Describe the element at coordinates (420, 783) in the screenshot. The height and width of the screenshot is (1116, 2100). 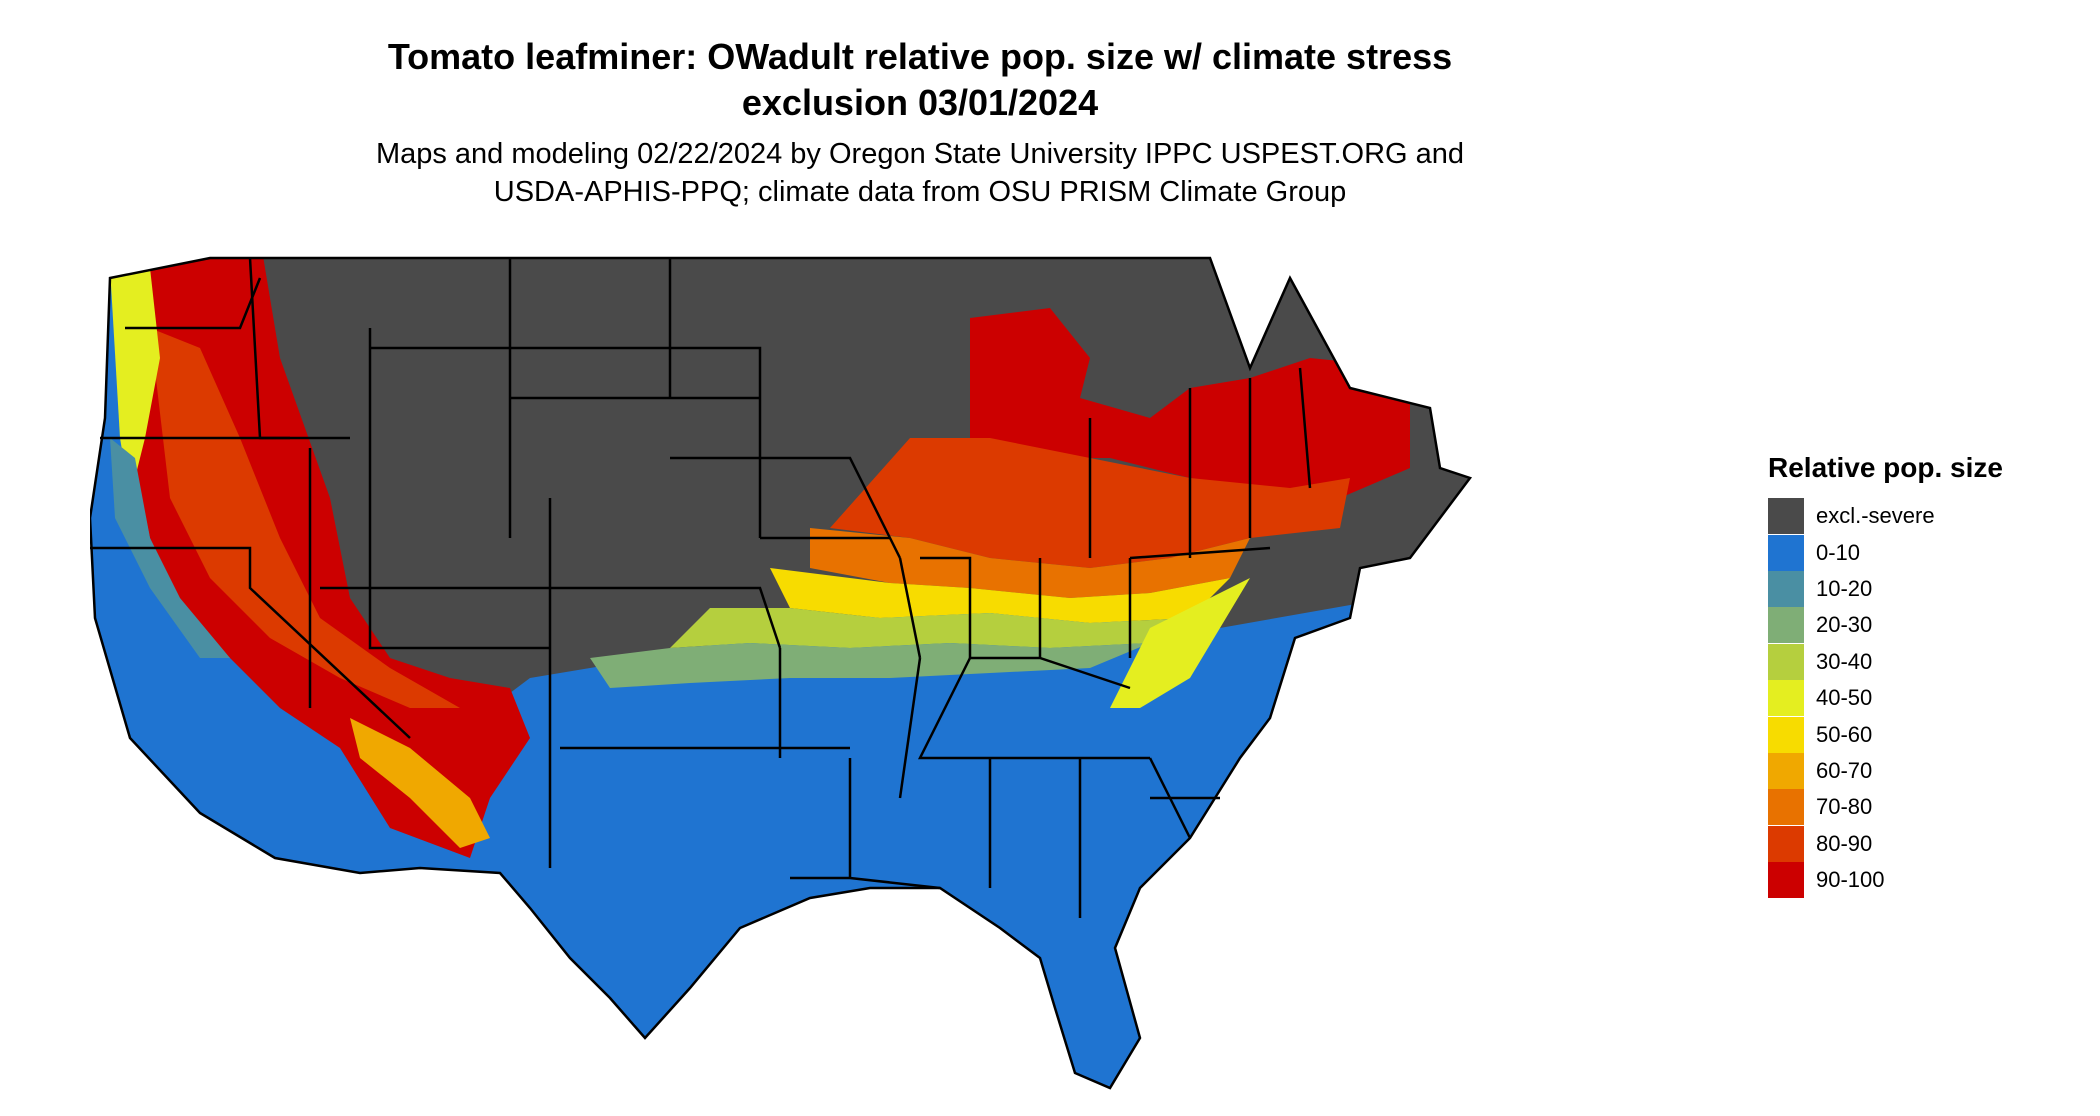
I see `zone-sw-orange` at that location.